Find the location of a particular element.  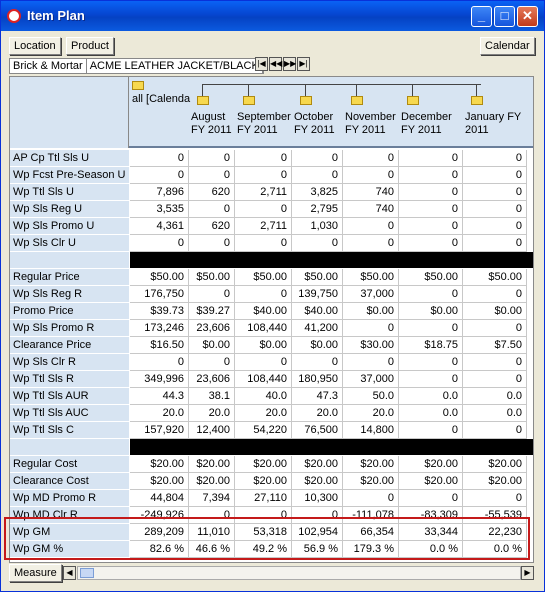

data-cell: 33,344 is located at coordinates (431, 532).